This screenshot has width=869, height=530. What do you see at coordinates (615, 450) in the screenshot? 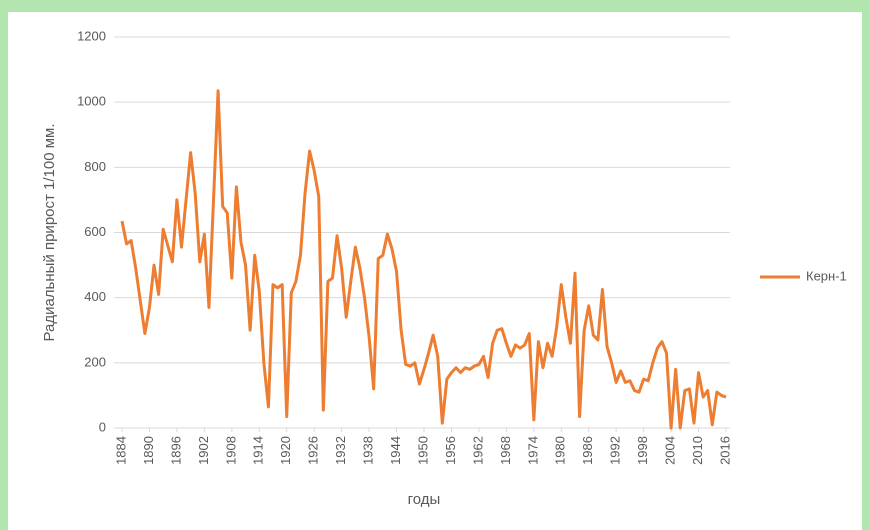
I see `x-tick-label: 1992` at bounding box center [615, 450].